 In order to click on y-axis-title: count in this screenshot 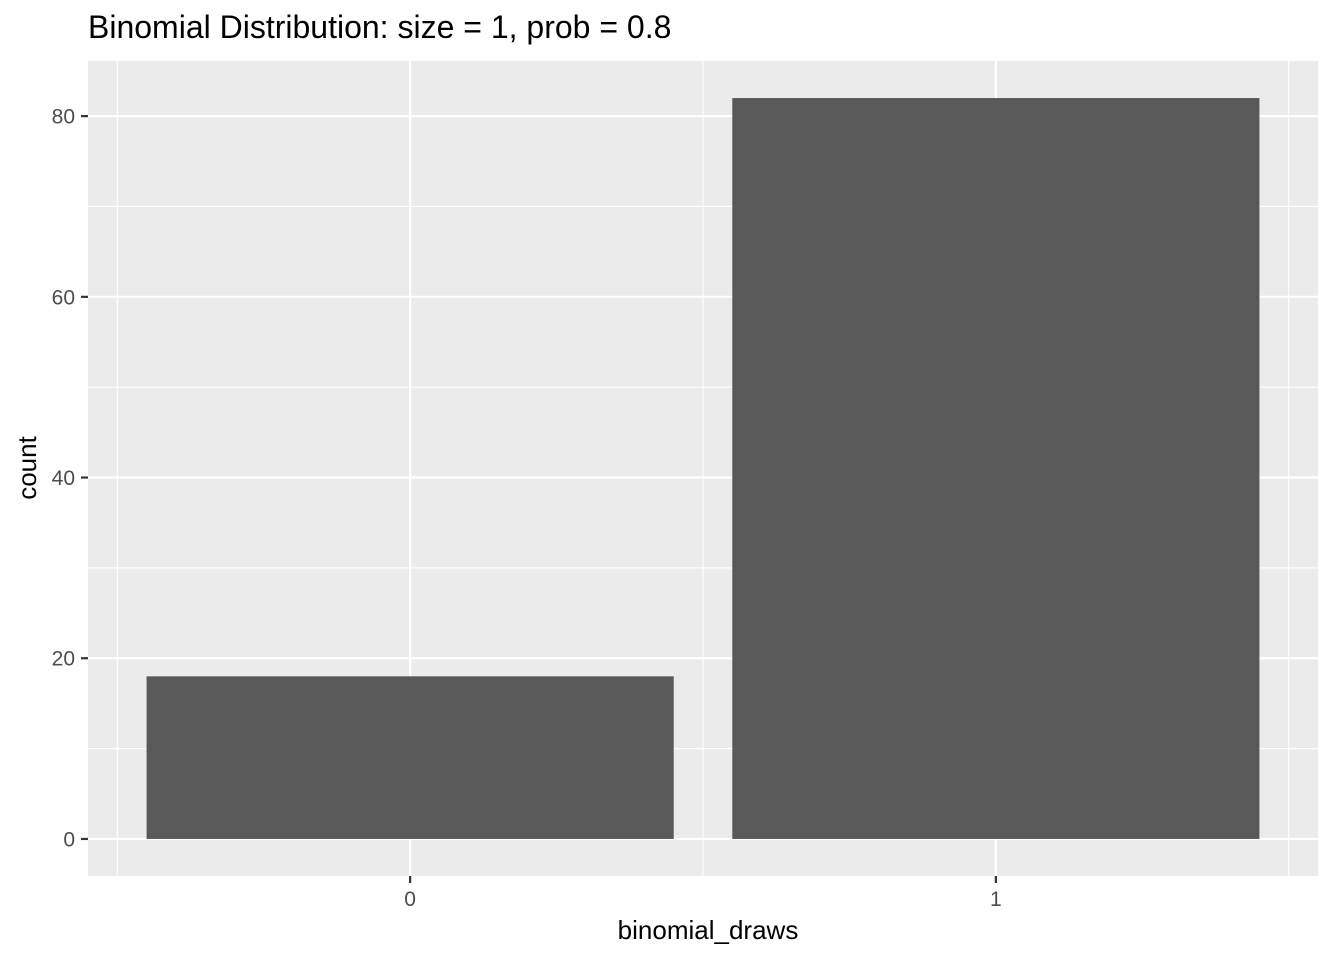, I will do `click(27, 467)`.